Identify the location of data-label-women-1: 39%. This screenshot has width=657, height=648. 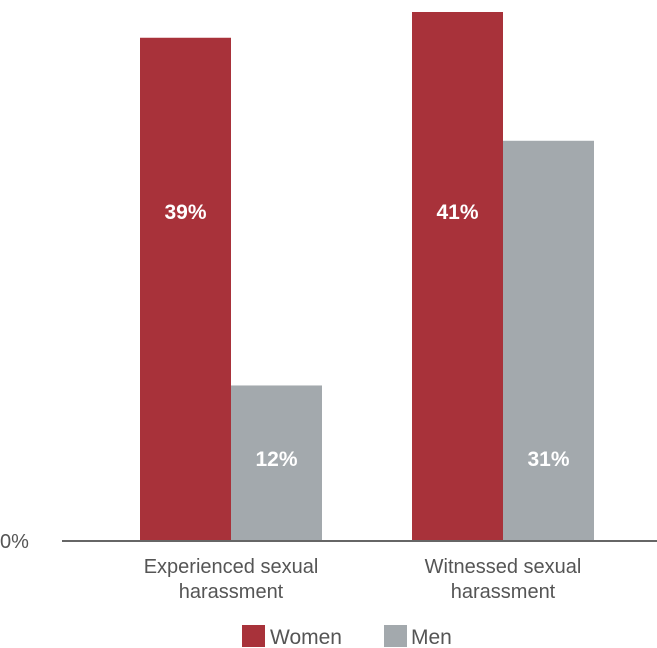
(185, 212).